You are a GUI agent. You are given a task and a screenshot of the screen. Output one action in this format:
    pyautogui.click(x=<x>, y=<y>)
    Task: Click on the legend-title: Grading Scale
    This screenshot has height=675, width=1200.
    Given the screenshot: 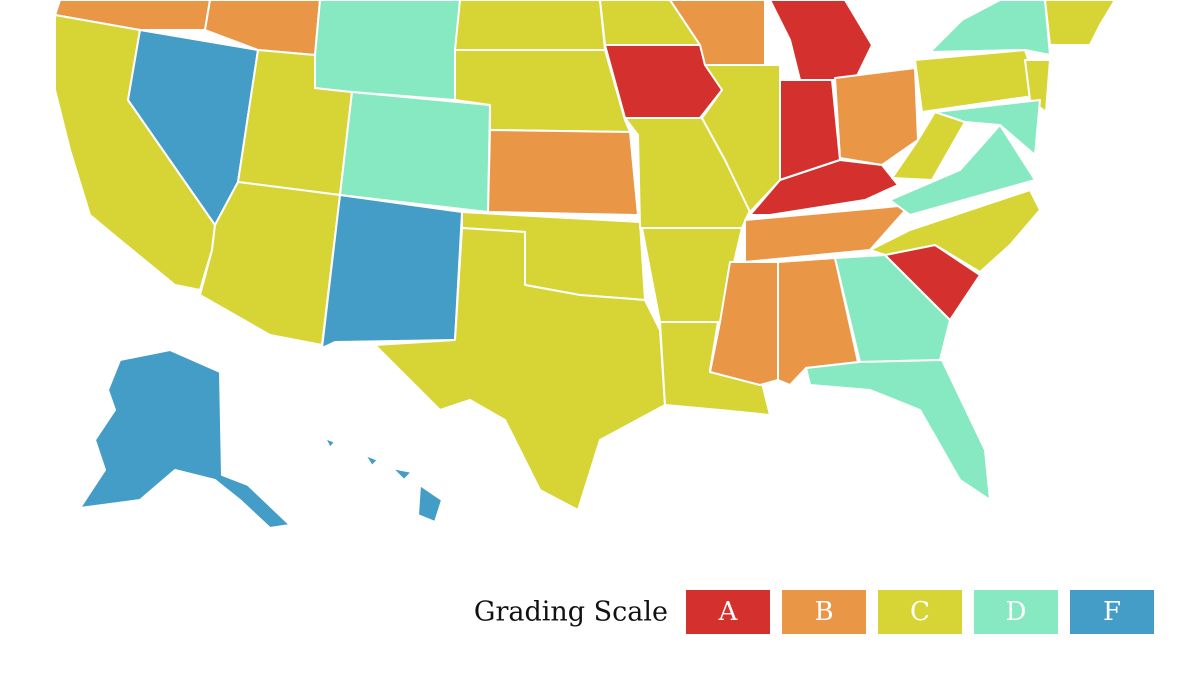 What is the action you would take?
    pyautogui.click(x=571, y=612)
    